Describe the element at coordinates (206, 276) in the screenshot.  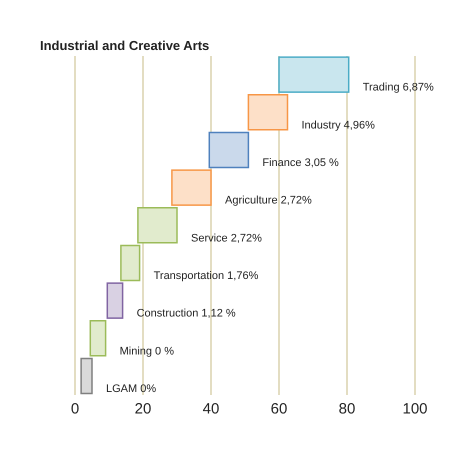
I see `y-tick-label: Transportation 1,76%` at that location.